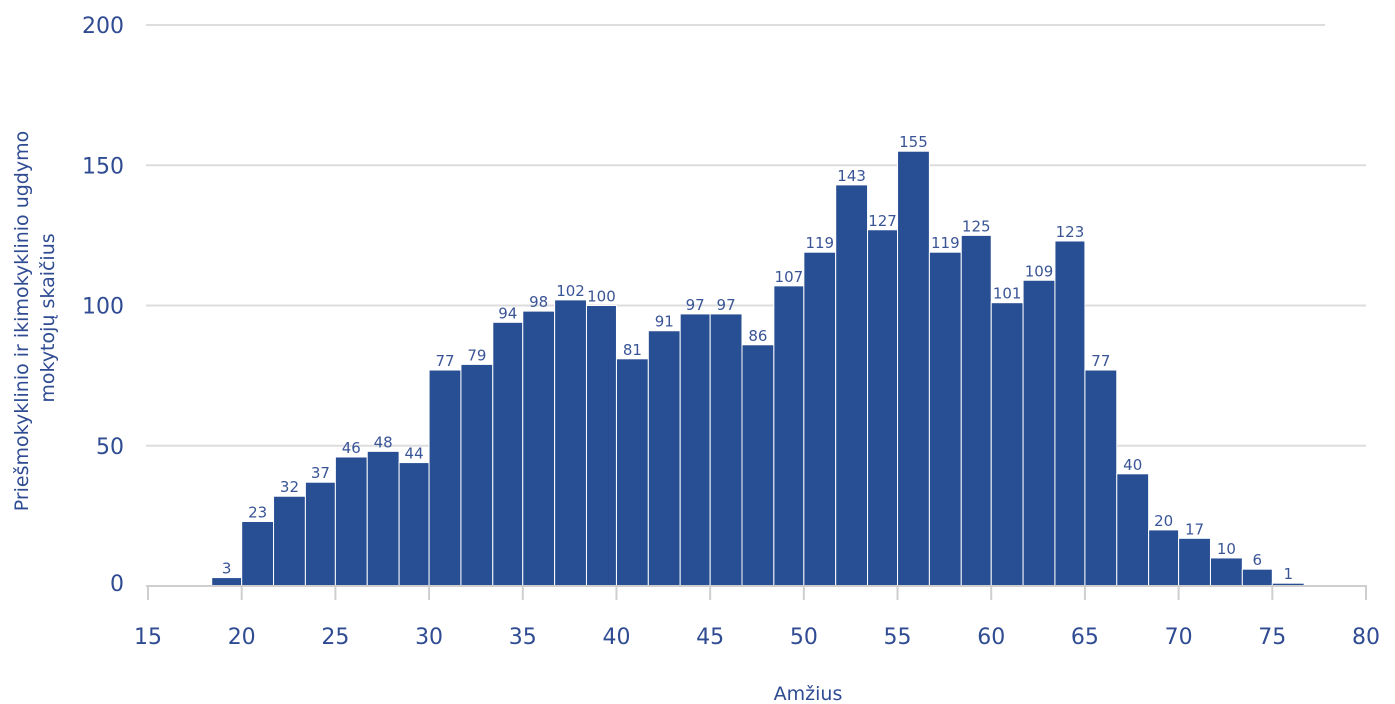  I want to click on x-tick-label: 70, so click(1179, 637).